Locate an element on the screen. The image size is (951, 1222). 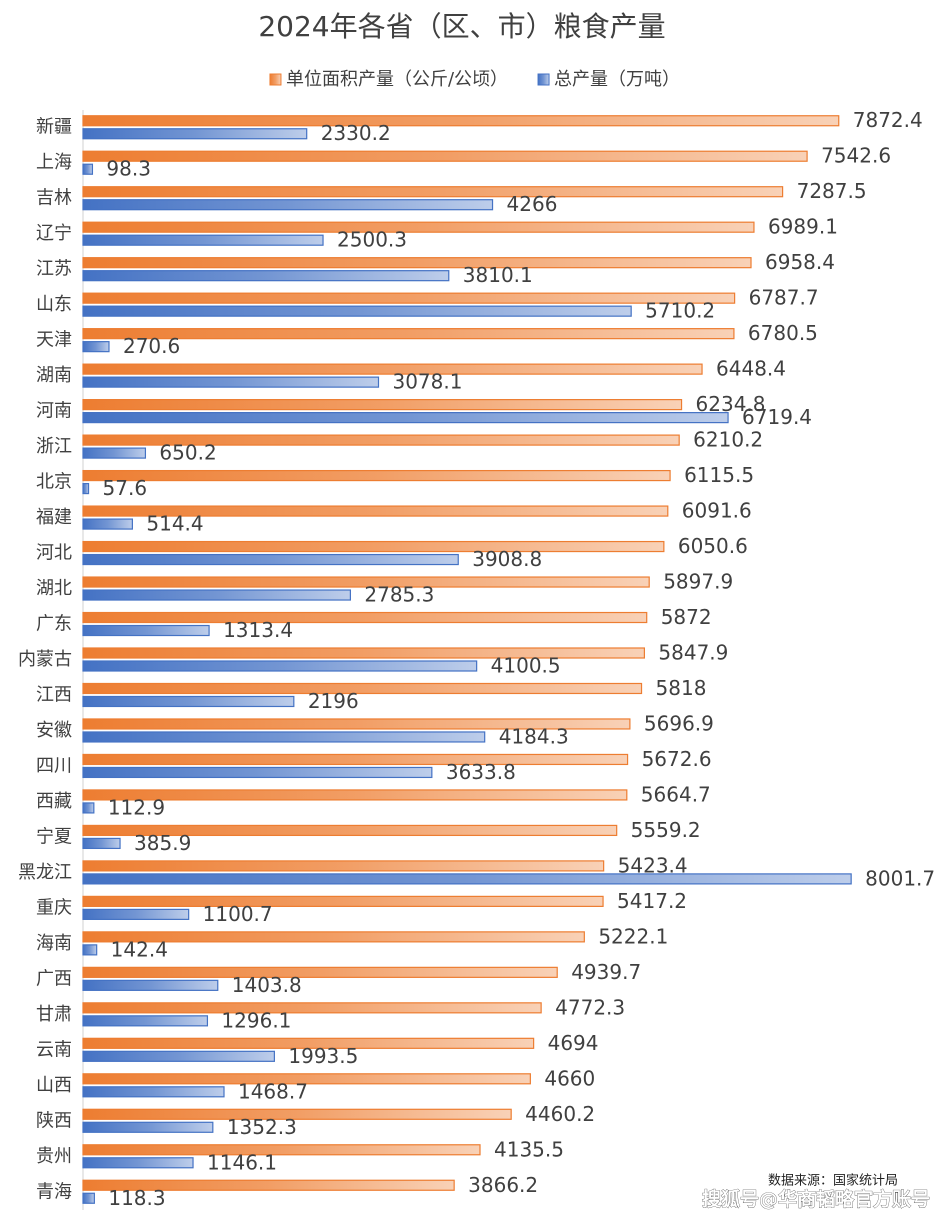
value-label: 142.4 is located at coordinates (139, 949).